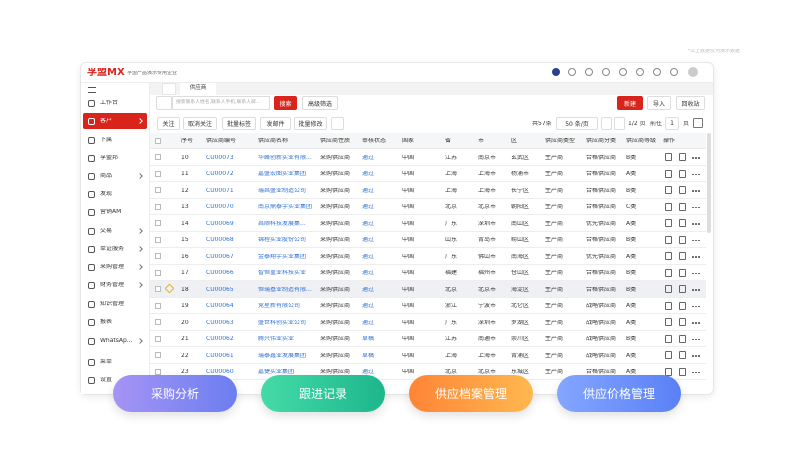  What do you see at coordinates (285, 207) in the screenshot?
I see `table-cell: 南京鼎泰宇实业集团` at bounding box center [285, 207].